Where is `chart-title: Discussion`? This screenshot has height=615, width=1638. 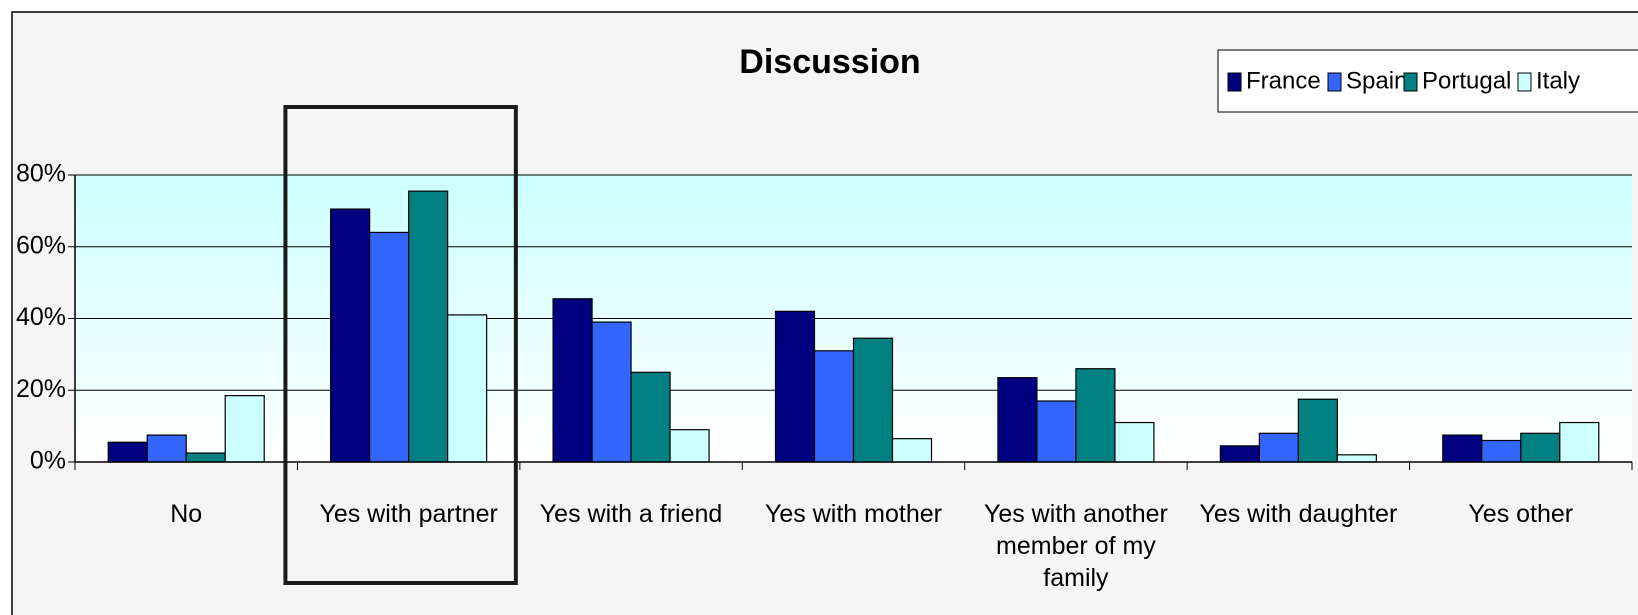 chart-title: Discussion is located at coordinates (829, 62).